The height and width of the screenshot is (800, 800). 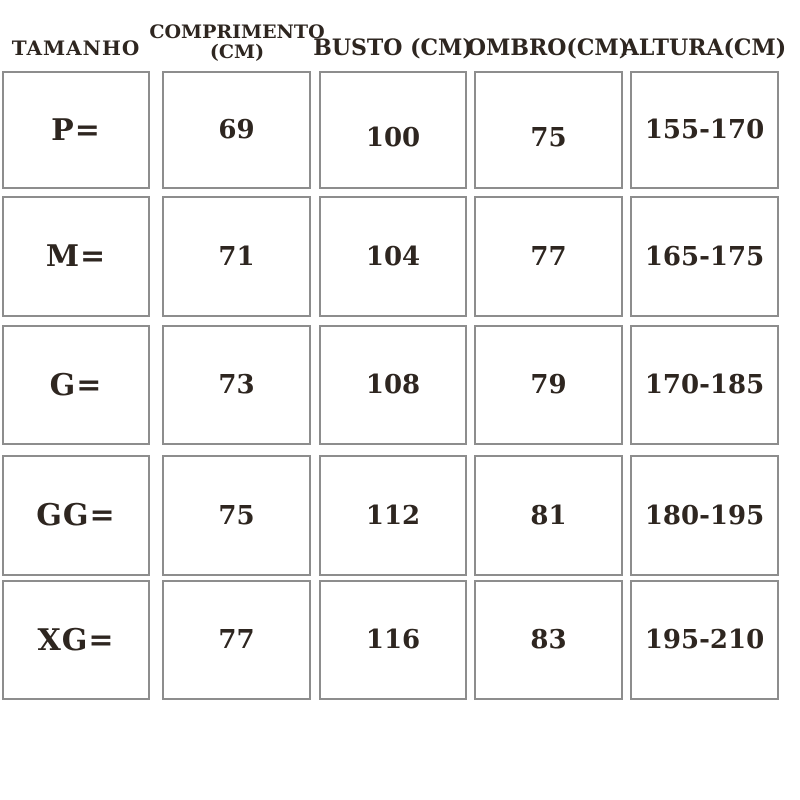 I want to click on cell-comprimento-m: 71, so click(x=236, y=256).